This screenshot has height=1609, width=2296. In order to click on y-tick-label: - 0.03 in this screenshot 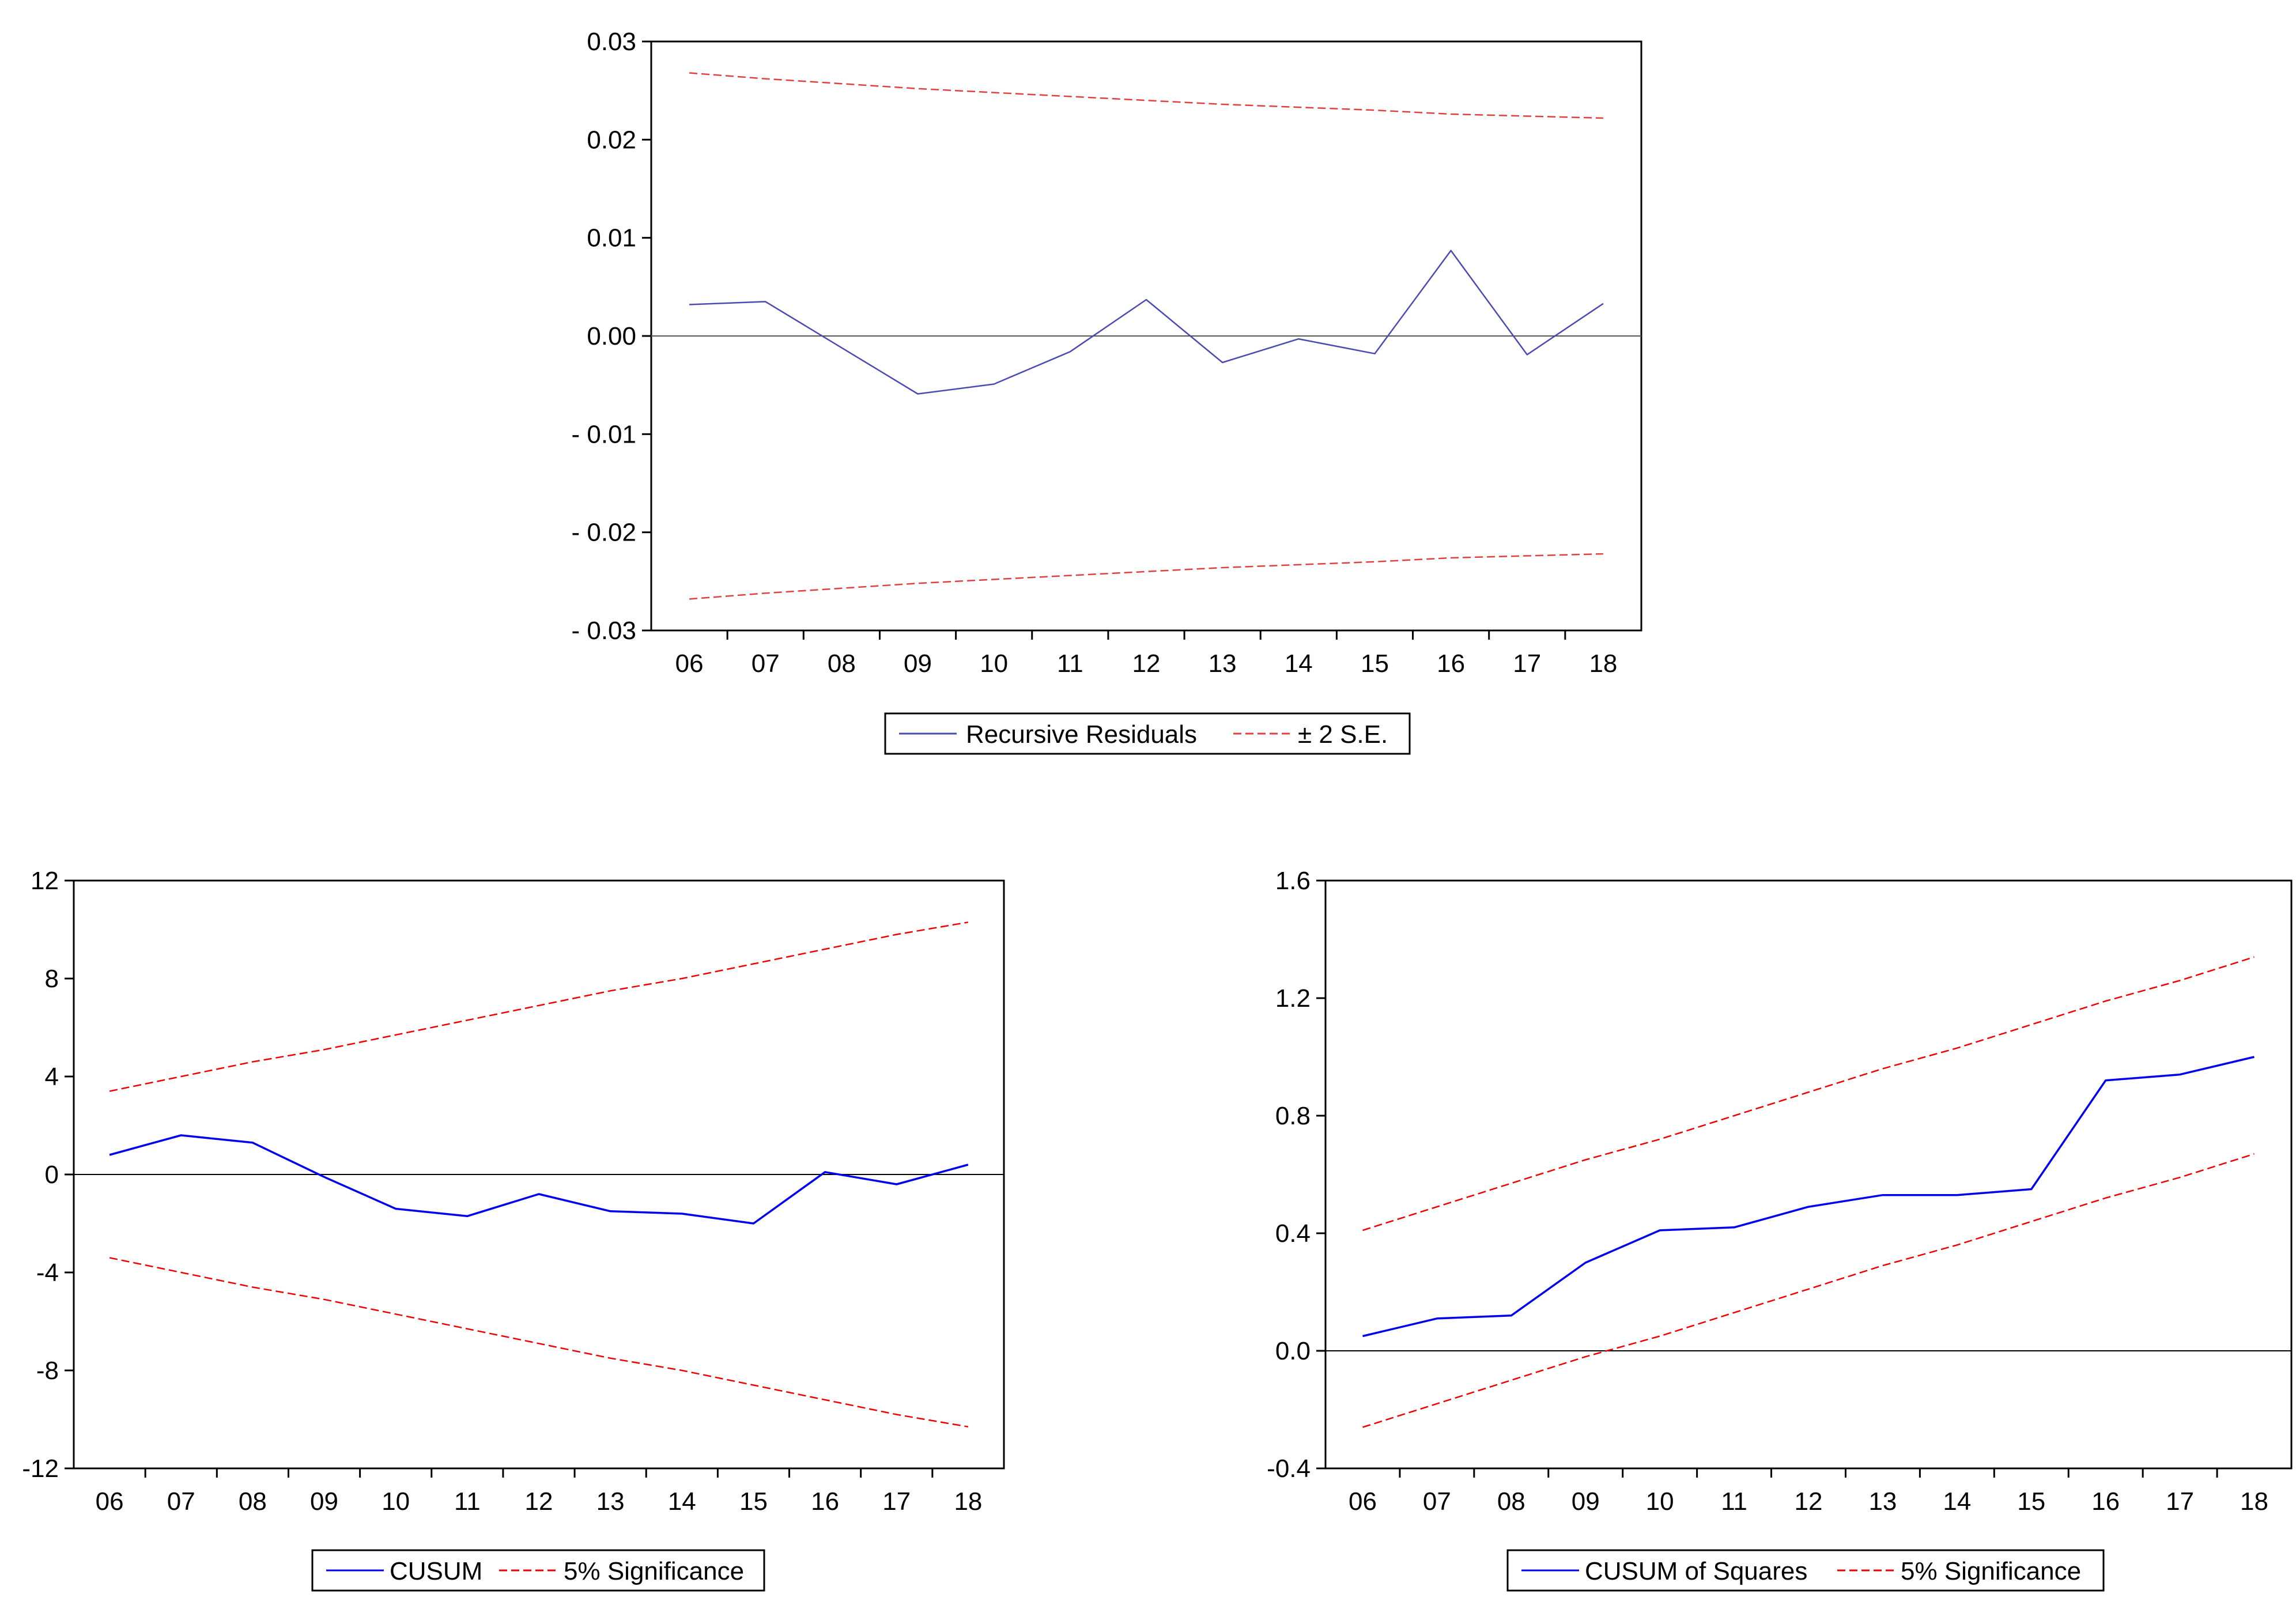, I will do `click(603, 631)`.